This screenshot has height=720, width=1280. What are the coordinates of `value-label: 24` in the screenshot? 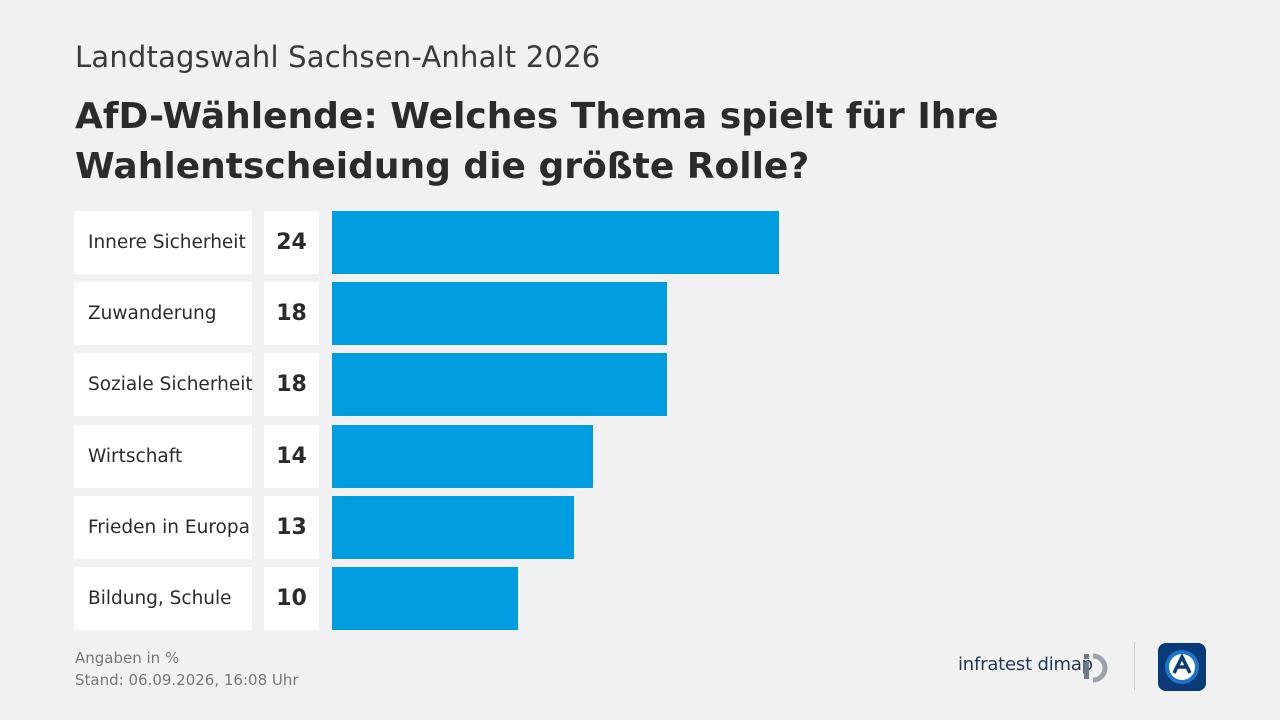 It's located at (291, 242).